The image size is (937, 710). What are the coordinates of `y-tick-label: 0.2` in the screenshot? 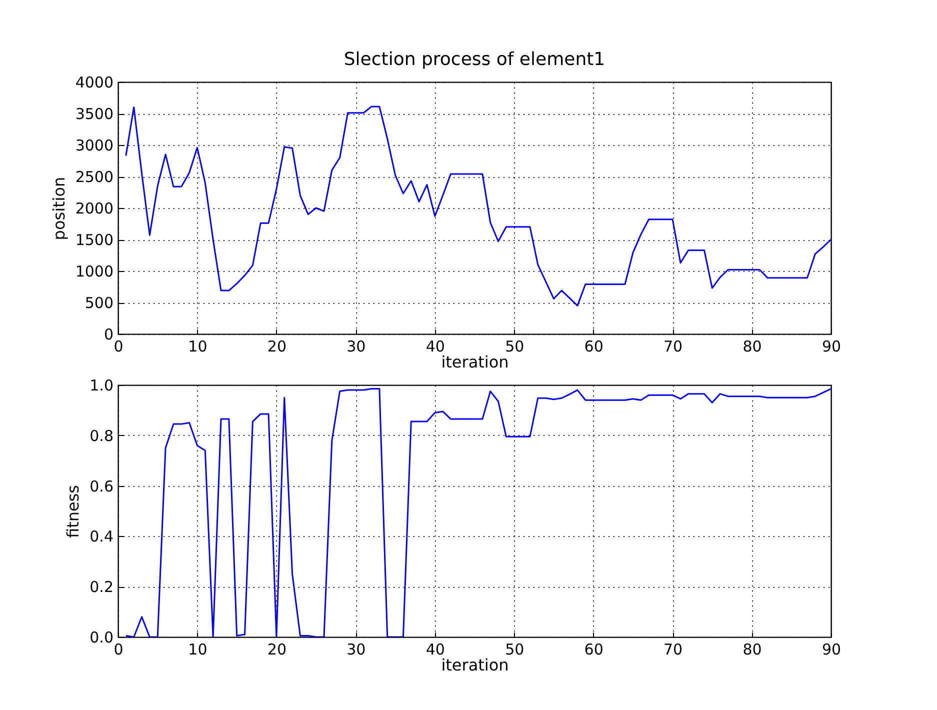 It's located at (102, 587).